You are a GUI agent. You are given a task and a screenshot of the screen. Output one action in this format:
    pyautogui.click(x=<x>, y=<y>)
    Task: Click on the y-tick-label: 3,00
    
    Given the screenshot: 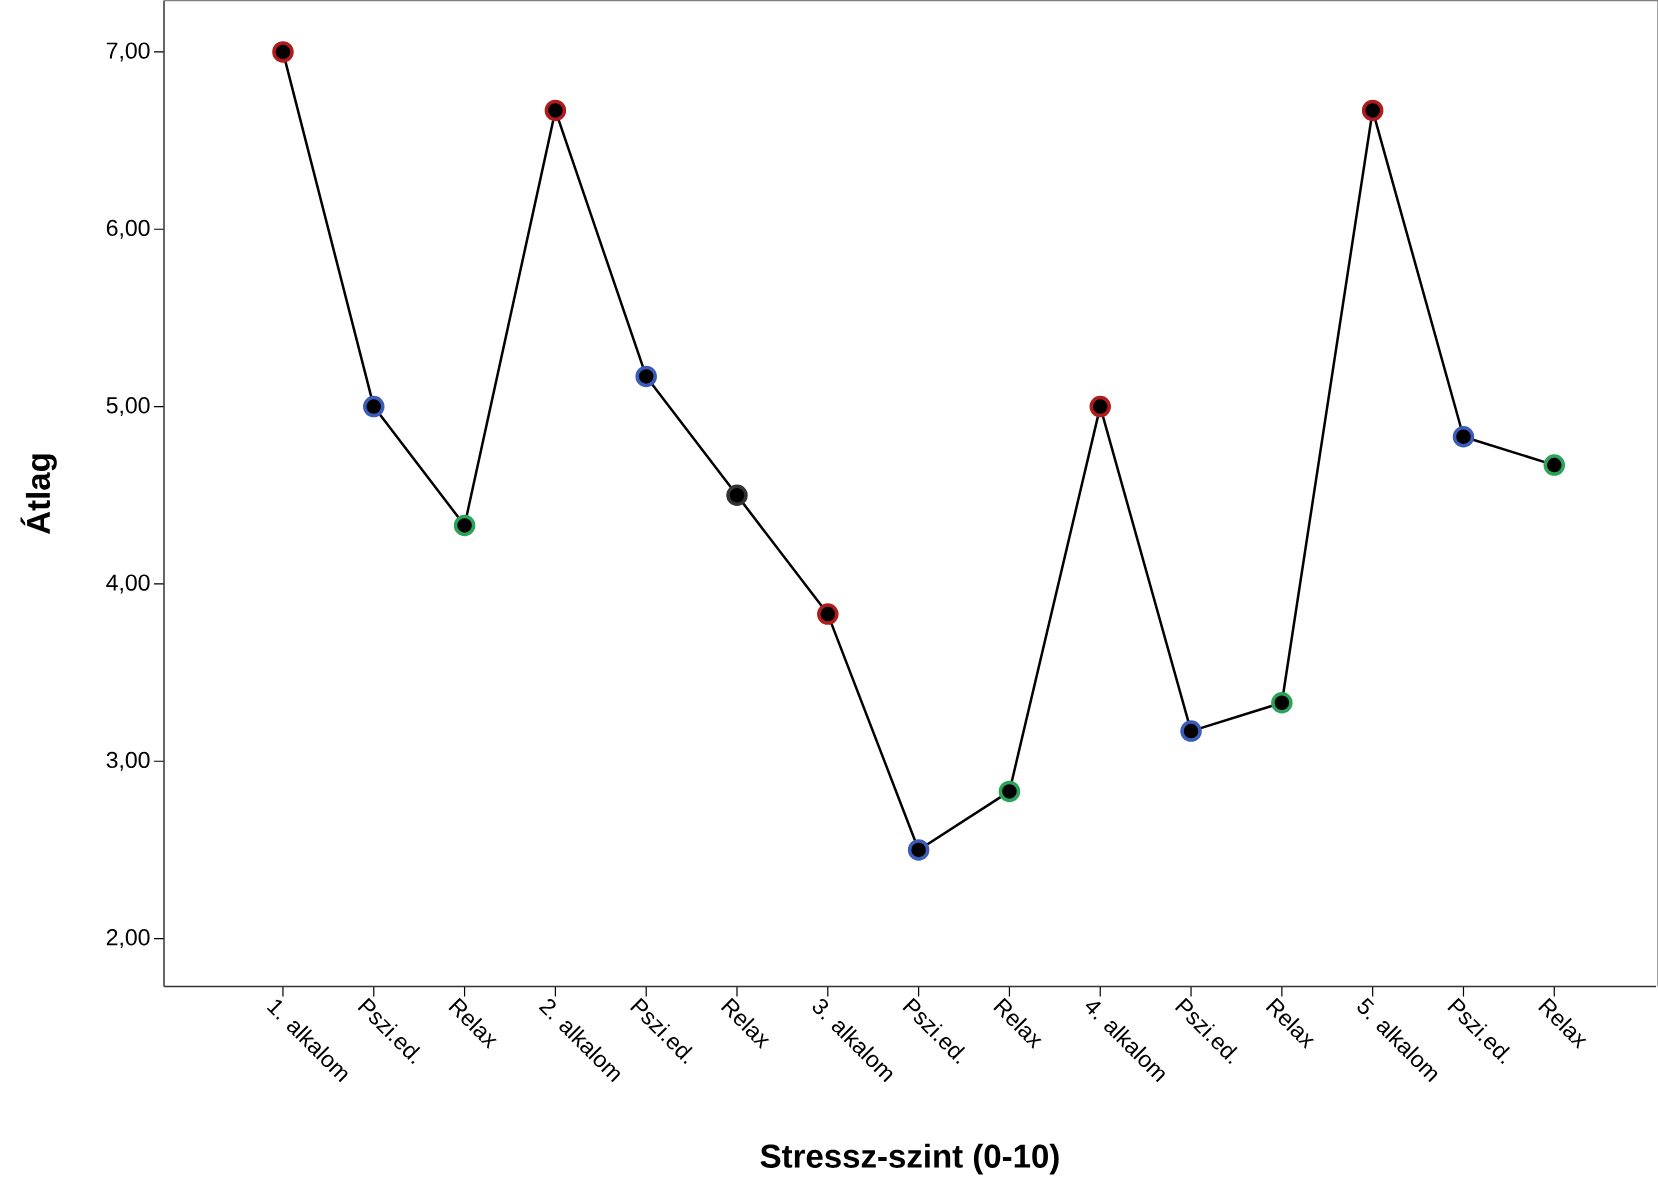 What is the action you would take?
    pyautogui.click(x=128, y=761)
    